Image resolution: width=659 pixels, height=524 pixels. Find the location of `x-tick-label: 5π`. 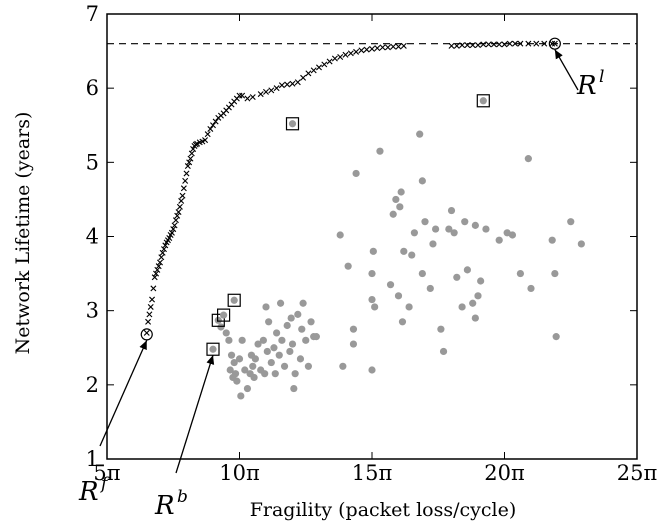

x-tick-label: 5π is located at coordinates (106, 473).